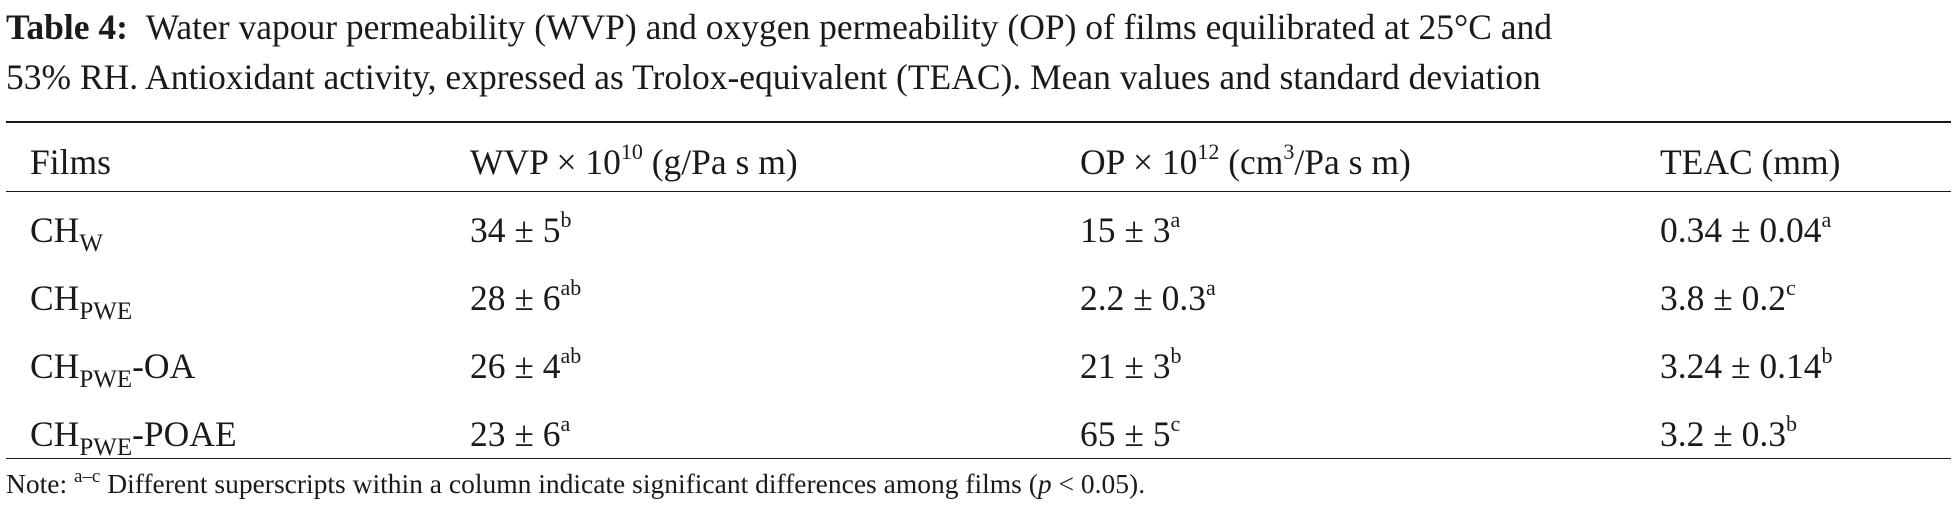 The image size is (1957, 509). What do you see at coordinates (978, 191) in the screenshot?
I see `header-rule` at bounding box center [978, 191].